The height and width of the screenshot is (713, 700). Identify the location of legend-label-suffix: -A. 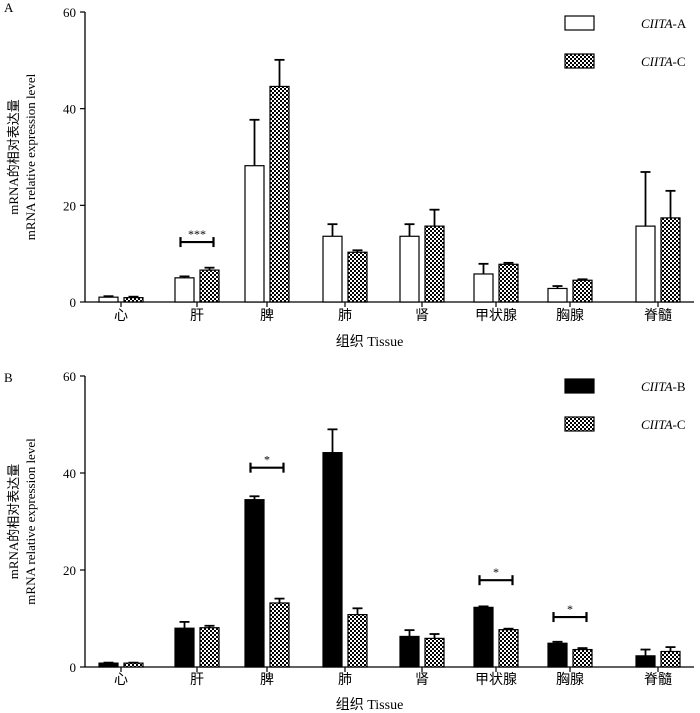
(680, 23).